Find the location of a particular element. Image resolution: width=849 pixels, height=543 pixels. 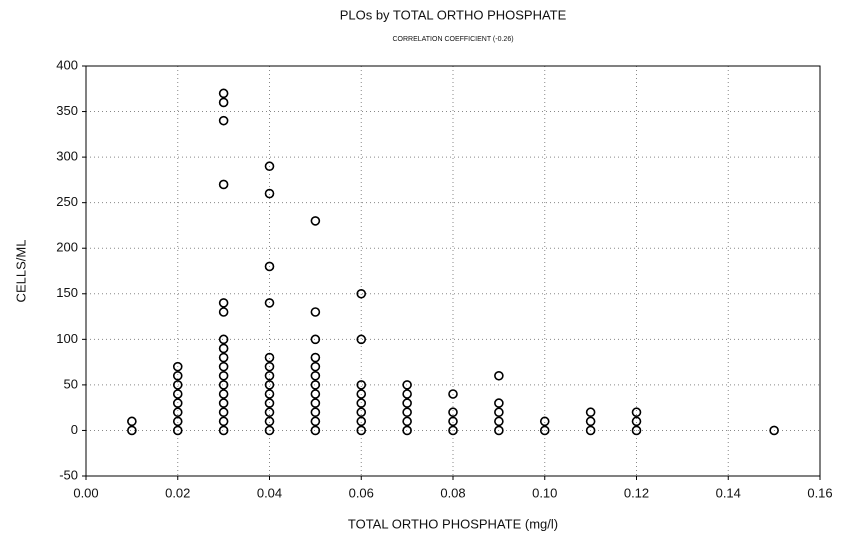

y-tick-label: 200 is located at coordinates (67, 247).